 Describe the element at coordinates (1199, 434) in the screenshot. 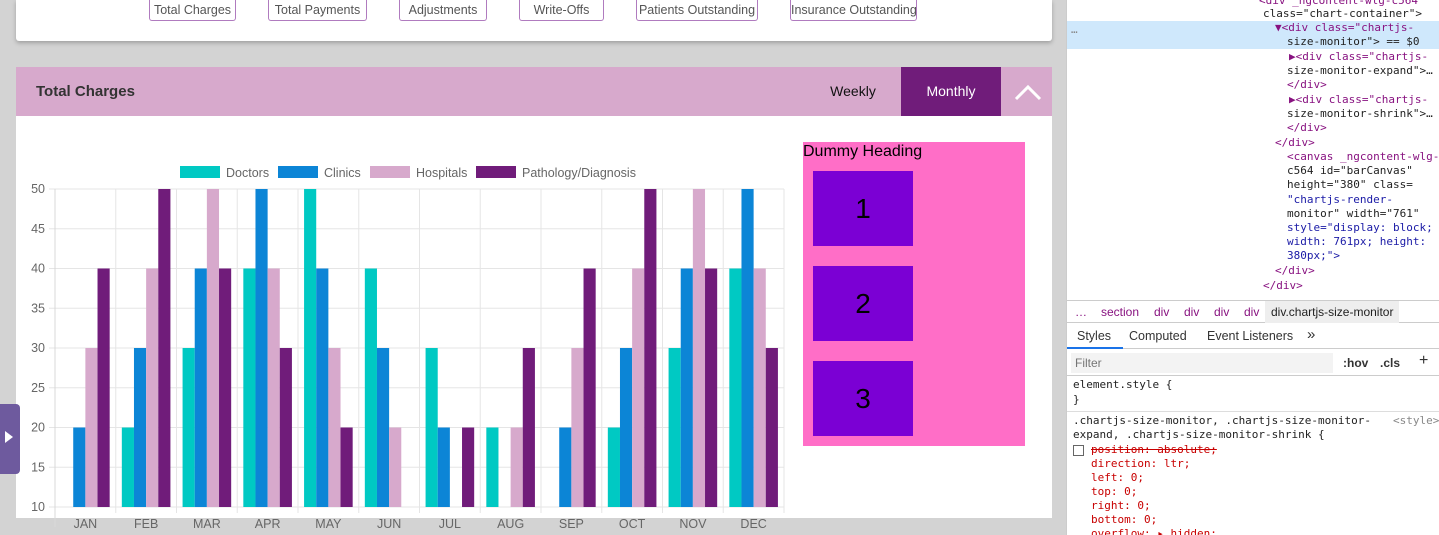

I see `css-selector: expand, .chartjs-size-monitor-shrink {` at that location.